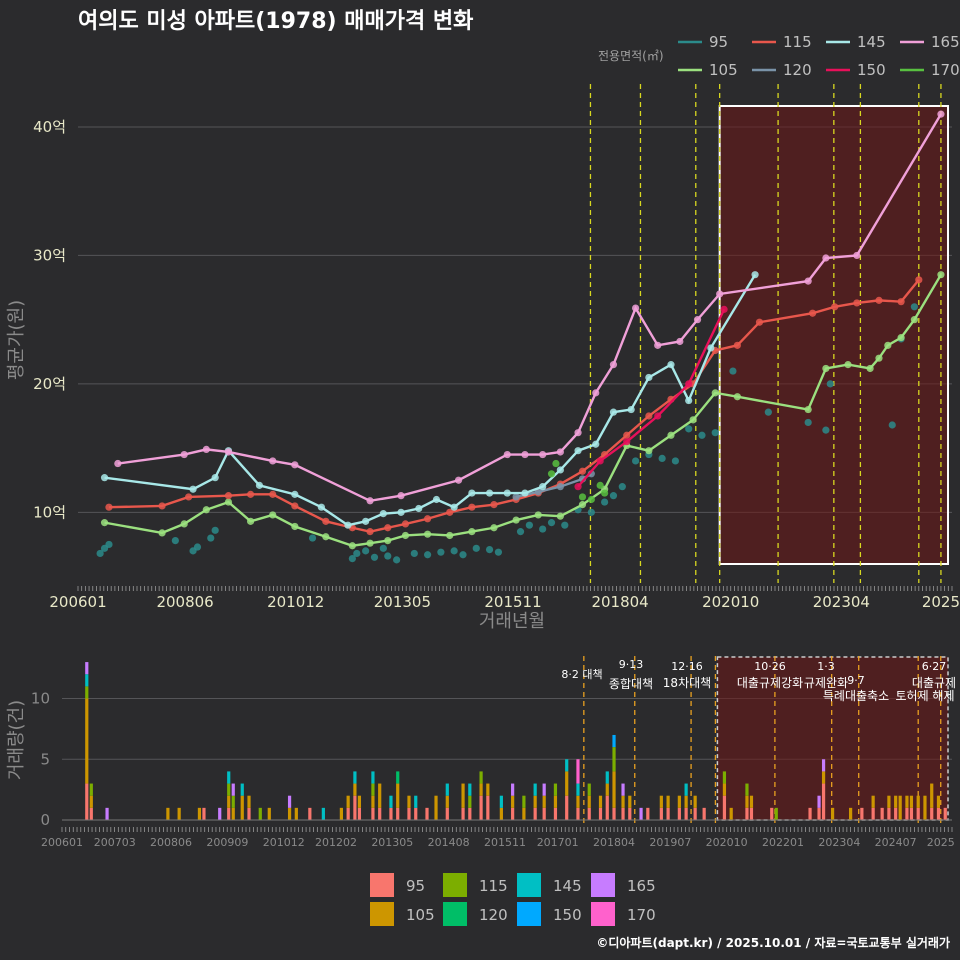  What do you see at coordinates (516, 741) in the screenshot?
I see `bar-series-group` at bounding box center [516, 741].